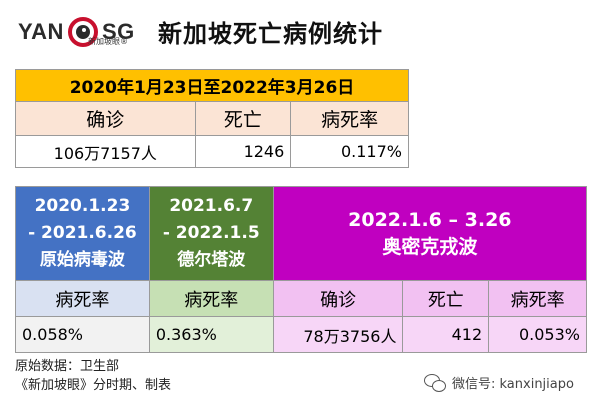  What do you see at coordinates (430, 219) in the screenshot?
I see `wave-omicron-range: 2022.1.6 – 3.26` at bounding box center [430, 219].